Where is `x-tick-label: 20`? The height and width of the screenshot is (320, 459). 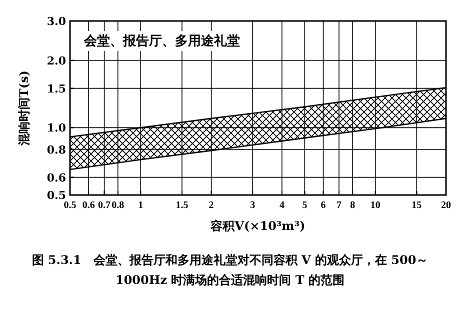
x-tick-label: 20 is located at coordinates (446, 205).